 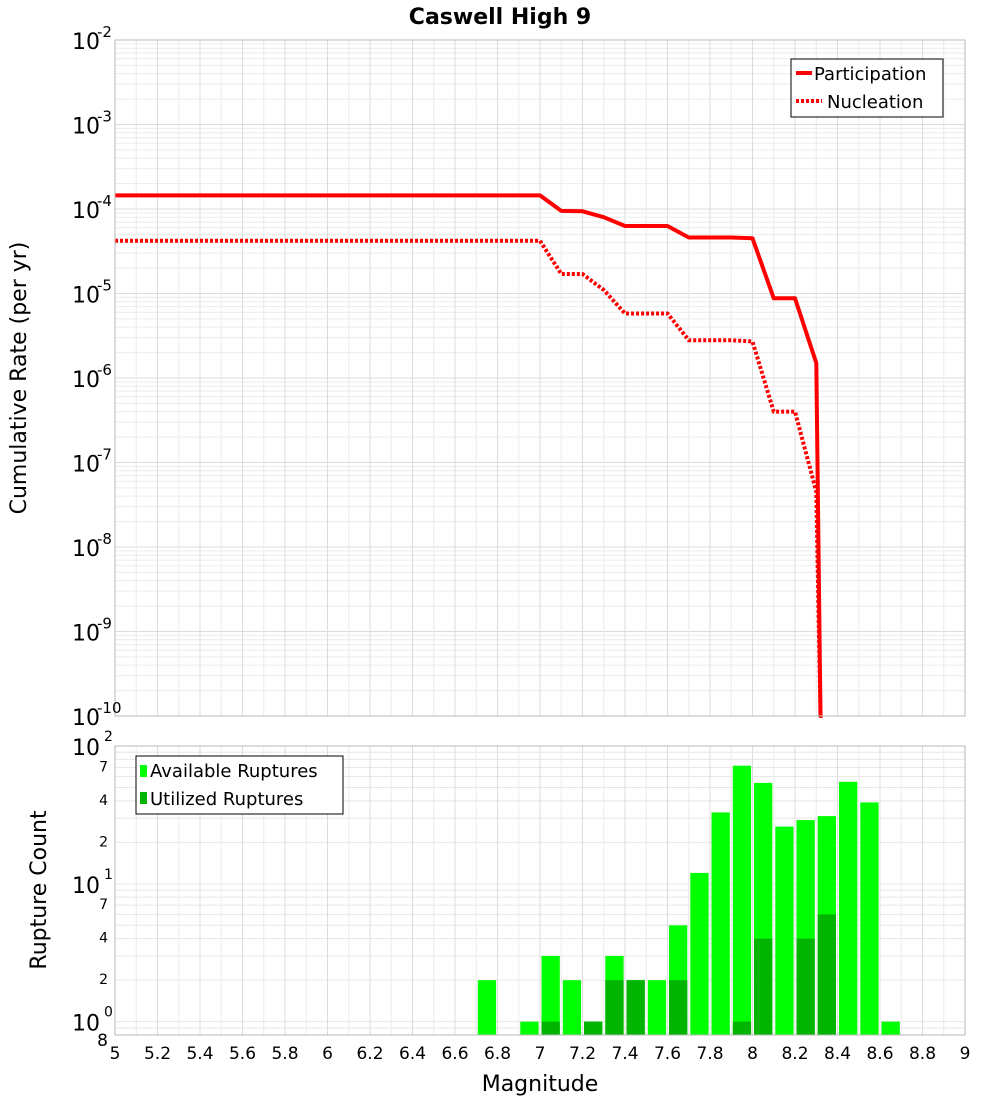 What do you see at coordinates (688, 900) in the screenshot?
I see `bottom-bars` at bounding box center [688, 900].